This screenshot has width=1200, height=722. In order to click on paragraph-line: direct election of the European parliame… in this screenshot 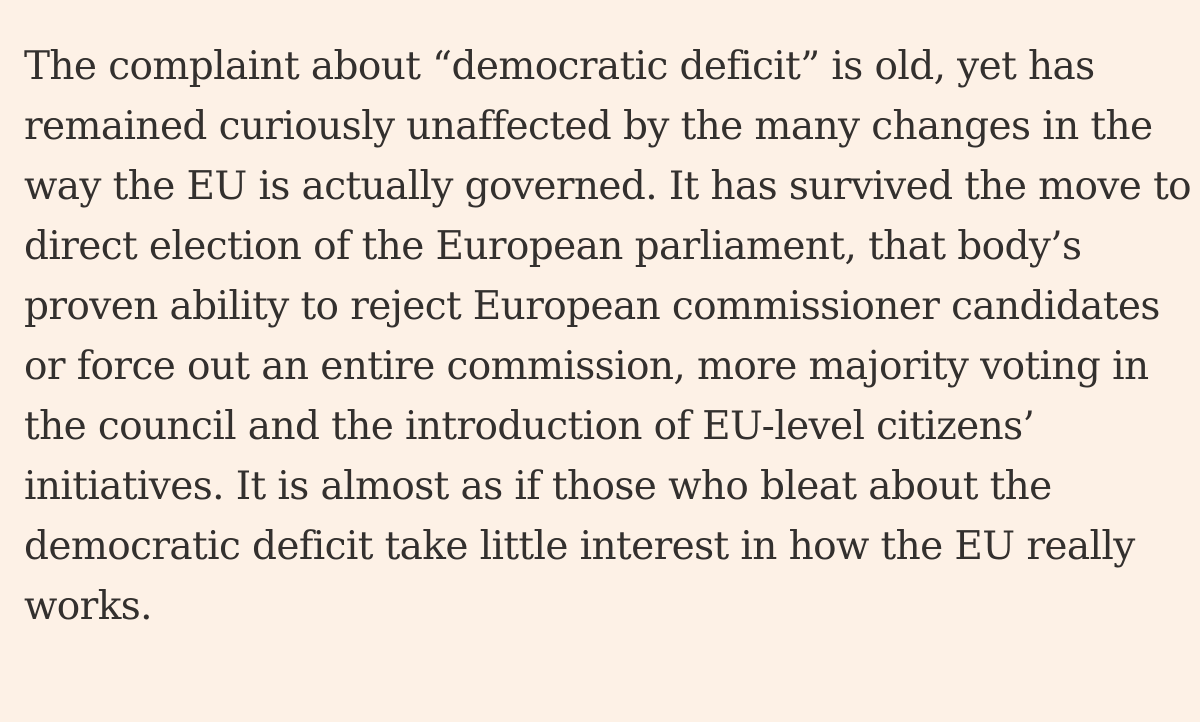, I will do `click(553, 246)`.